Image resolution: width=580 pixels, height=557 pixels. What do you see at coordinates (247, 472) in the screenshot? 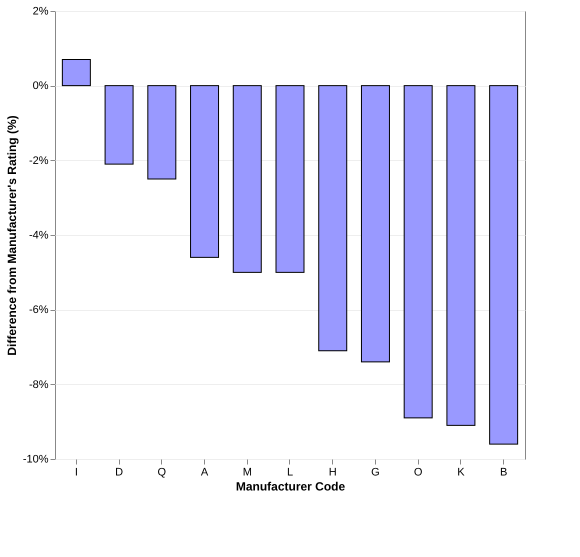
I see `x-tick-label: M` at bounding box center [247, 472].